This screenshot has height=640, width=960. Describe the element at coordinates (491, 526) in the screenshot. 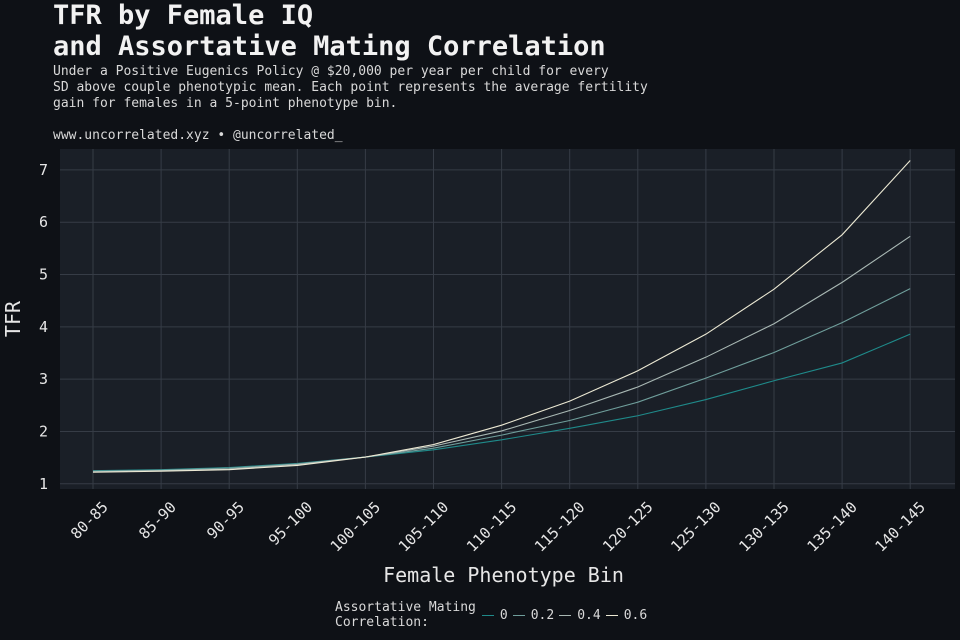

I see `x-tick-label: 110-115` at that location.